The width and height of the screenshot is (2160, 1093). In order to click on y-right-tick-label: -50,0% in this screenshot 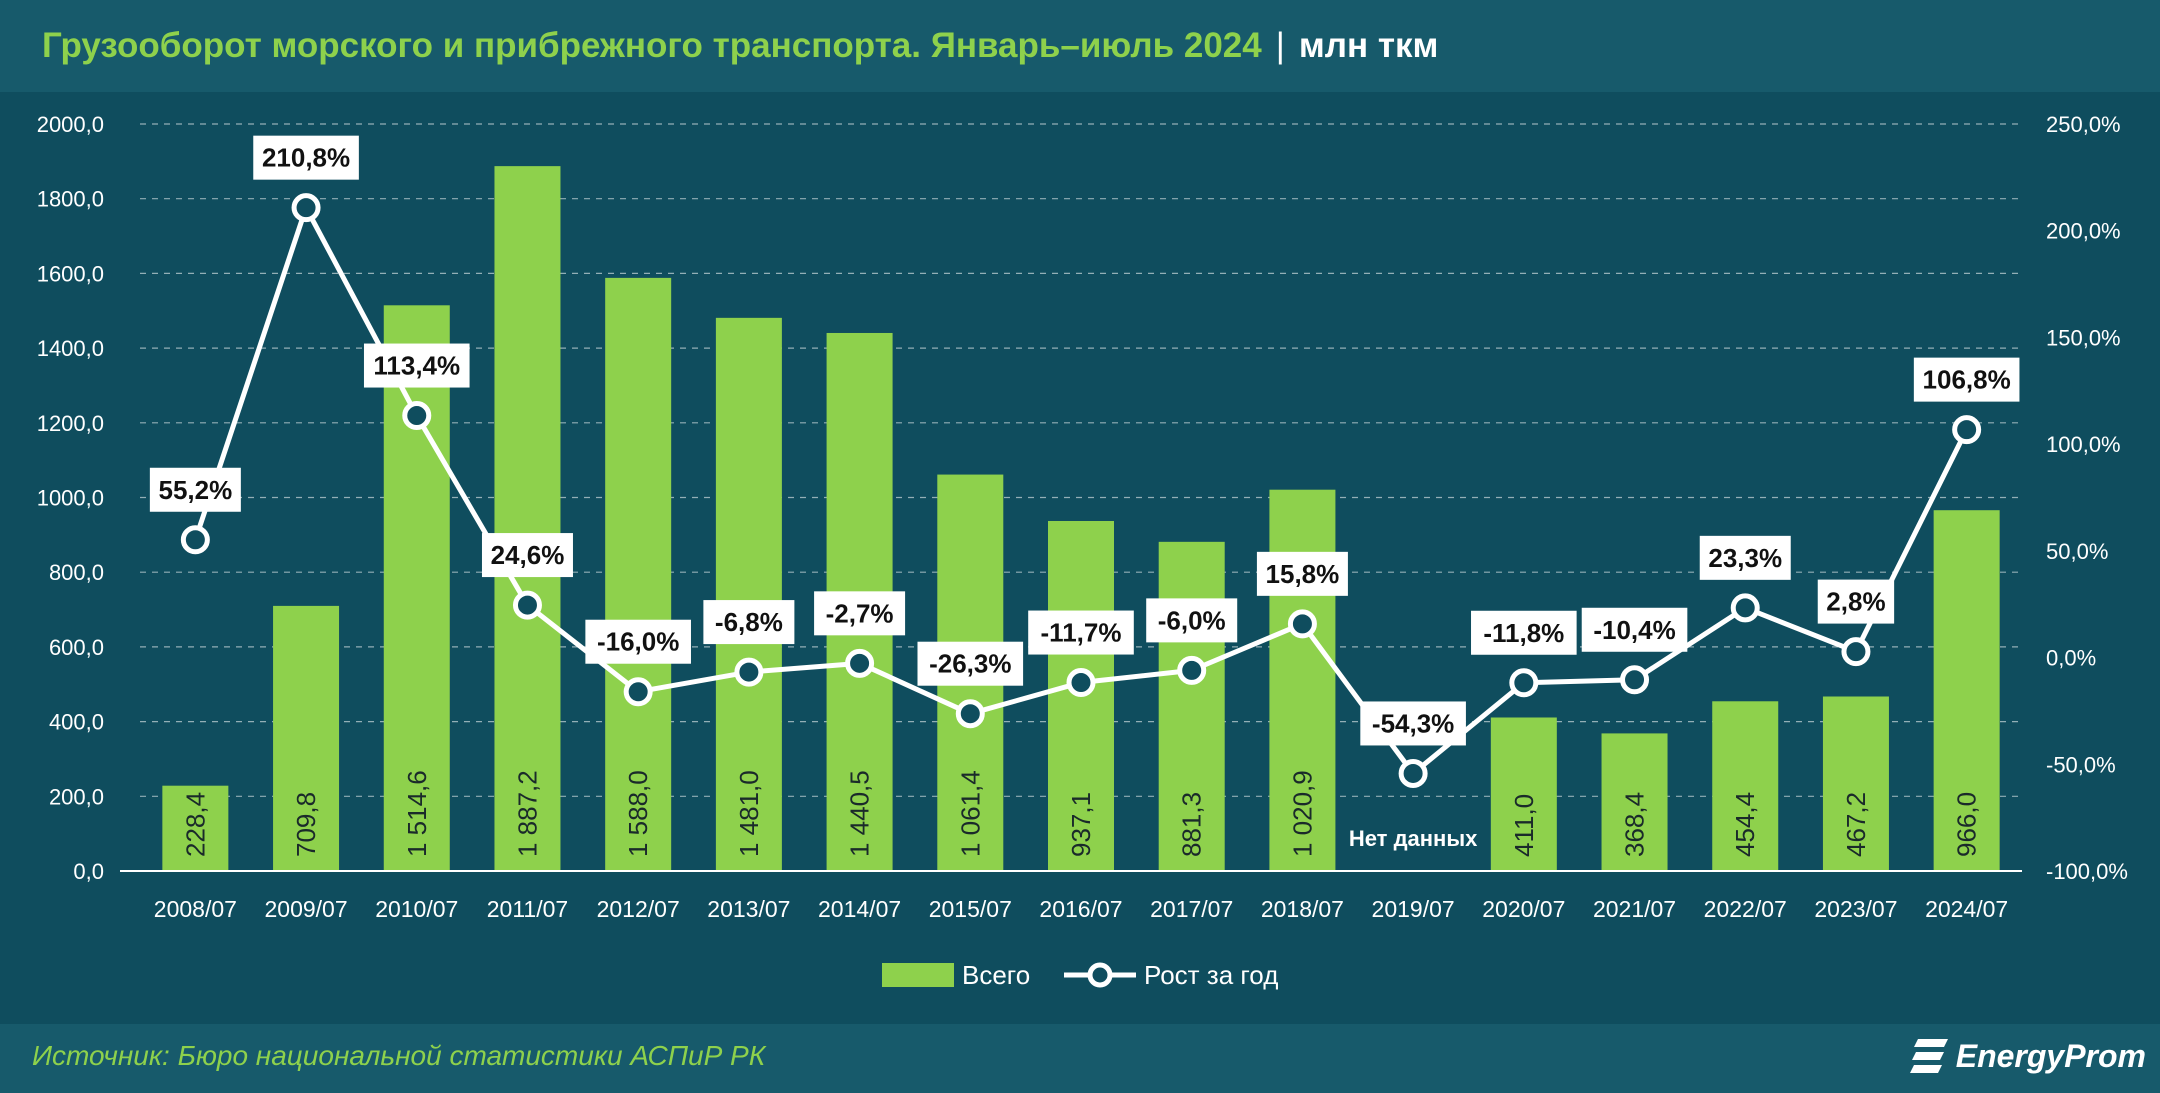, I will do `click(2081, 764)`.